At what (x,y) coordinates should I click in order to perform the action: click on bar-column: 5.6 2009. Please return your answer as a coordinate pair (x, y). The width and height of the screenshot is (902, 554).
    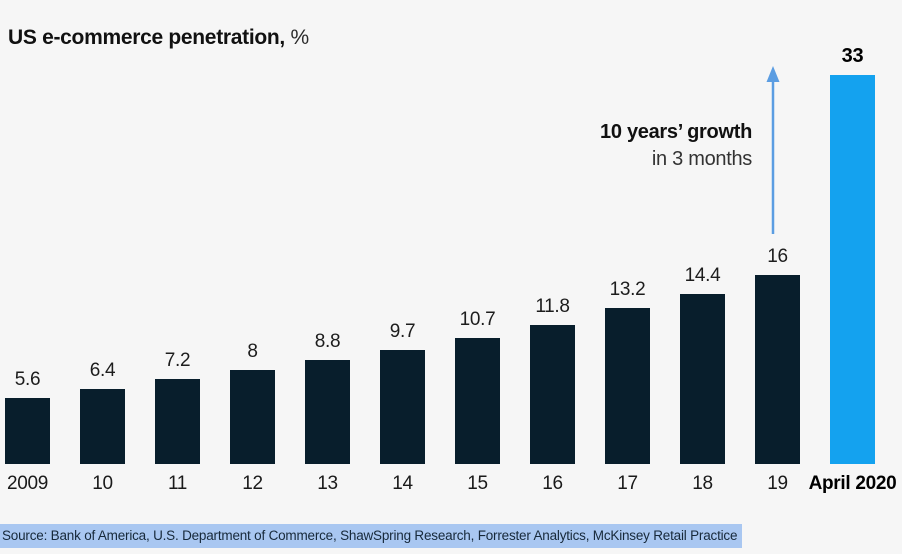
    Looking at the image, I should click on (32, 247).